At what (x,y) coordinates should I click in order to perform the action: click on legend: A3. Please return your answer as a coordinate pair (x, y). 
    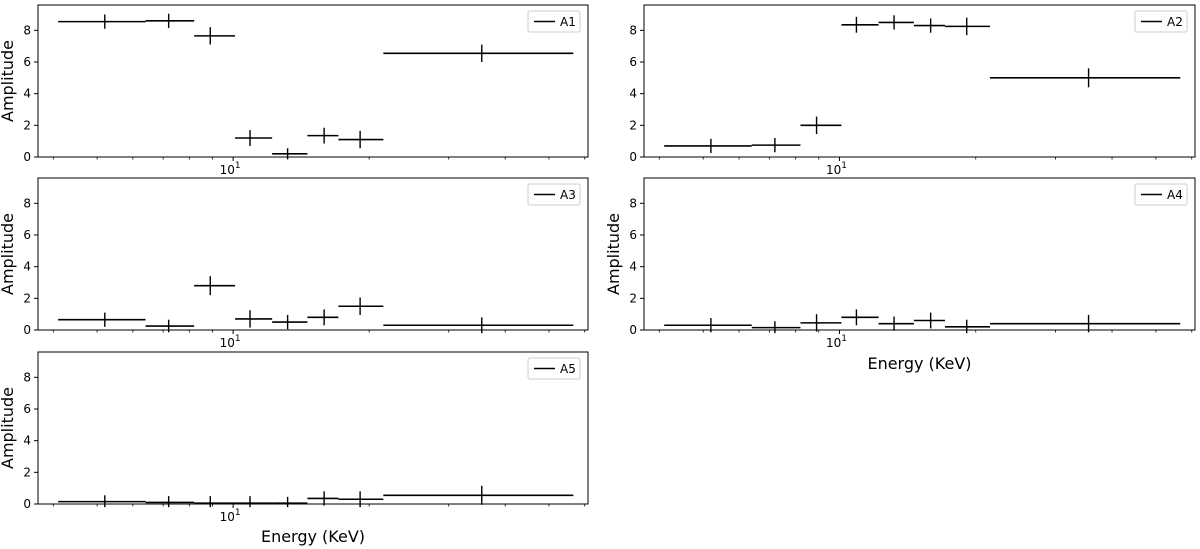
    Looking at the image, I should click on (554, 194).